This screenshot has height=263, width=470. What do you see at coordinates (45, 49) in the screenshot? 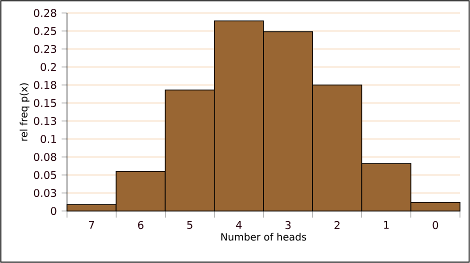
I see `y-tick-label: 0.23` at bounding box center [45, 49].